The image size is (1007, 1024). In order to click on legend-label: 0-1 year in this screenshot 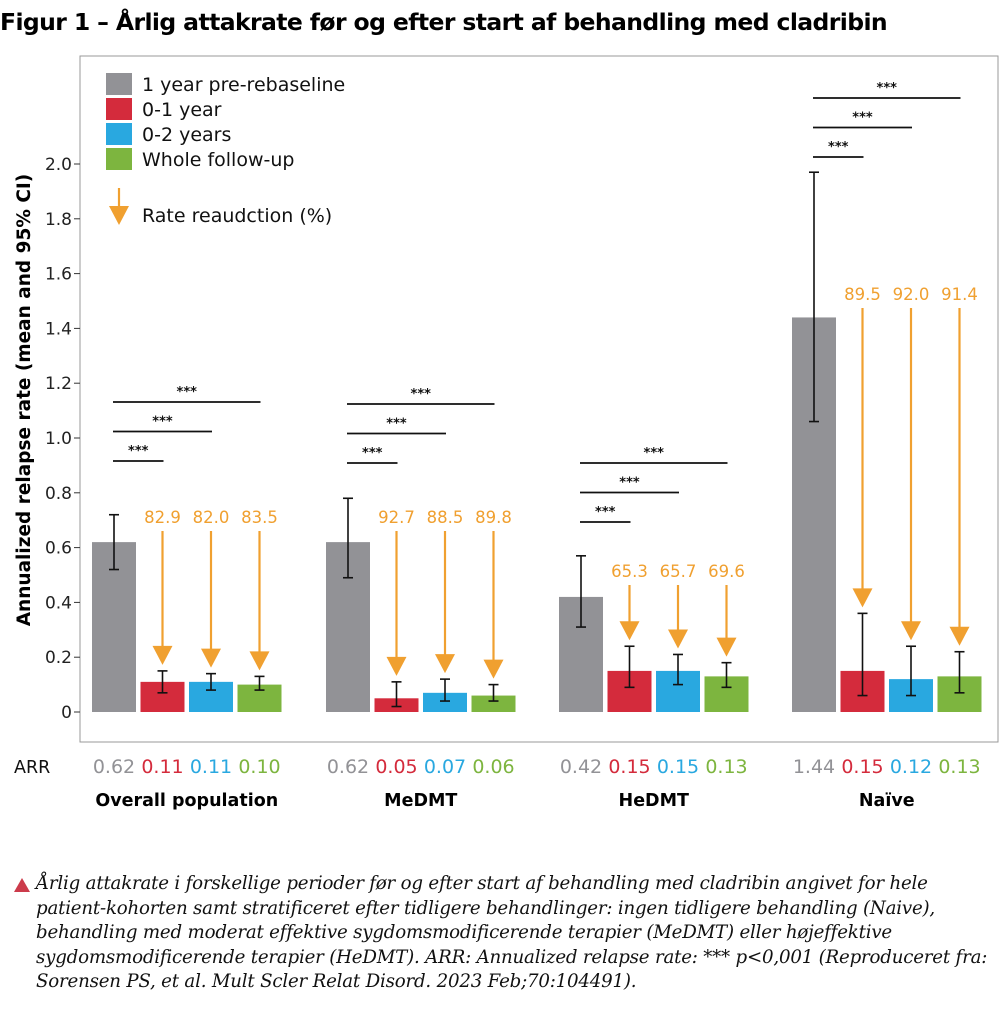, I will do `click(182, 110)`.